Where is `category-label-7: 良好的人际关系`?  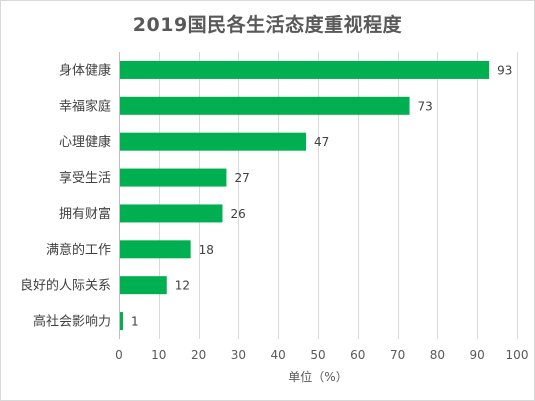 category-label-7: 良好的人际关系 is located at coordinates (65, 286).